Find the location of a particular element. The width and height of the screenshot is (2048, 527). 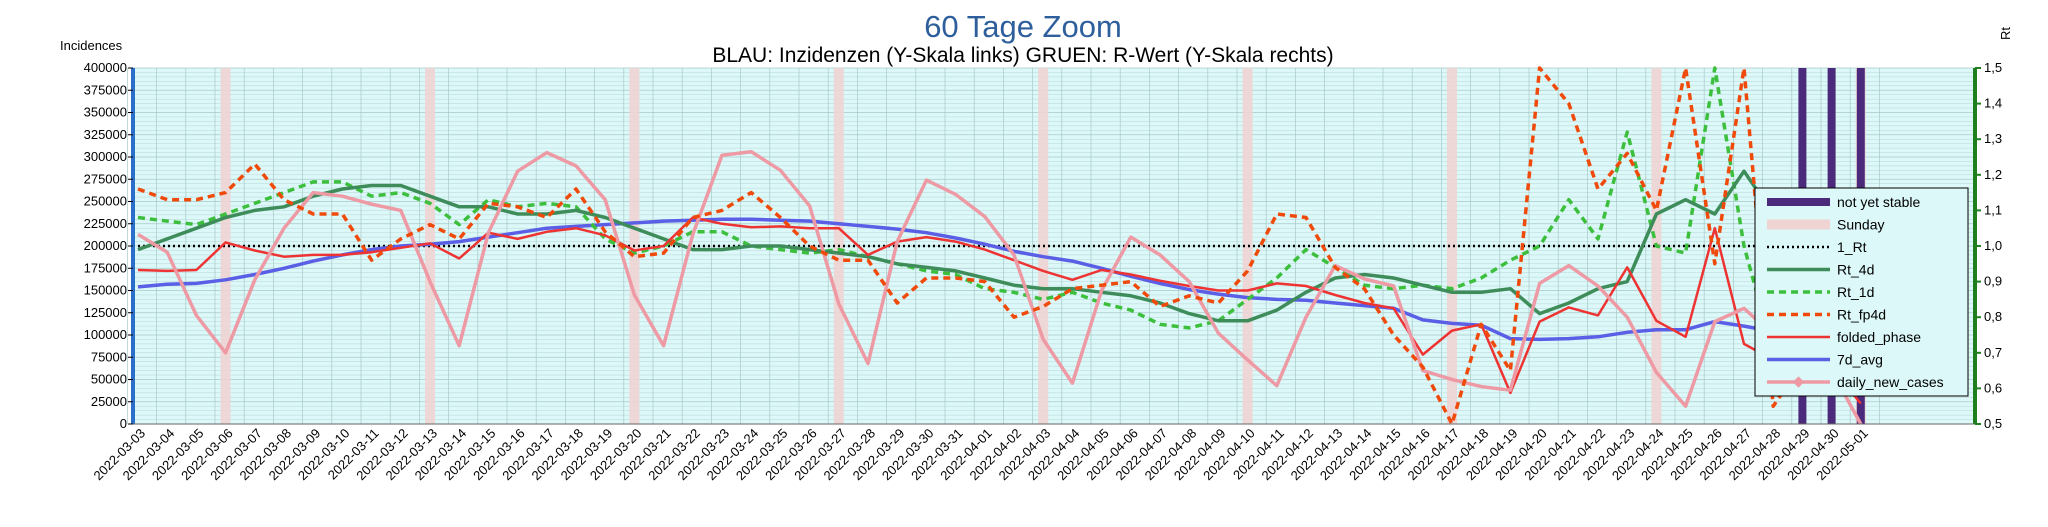

y-tick-label-left: 200000 is located at coordinates (105, 245).